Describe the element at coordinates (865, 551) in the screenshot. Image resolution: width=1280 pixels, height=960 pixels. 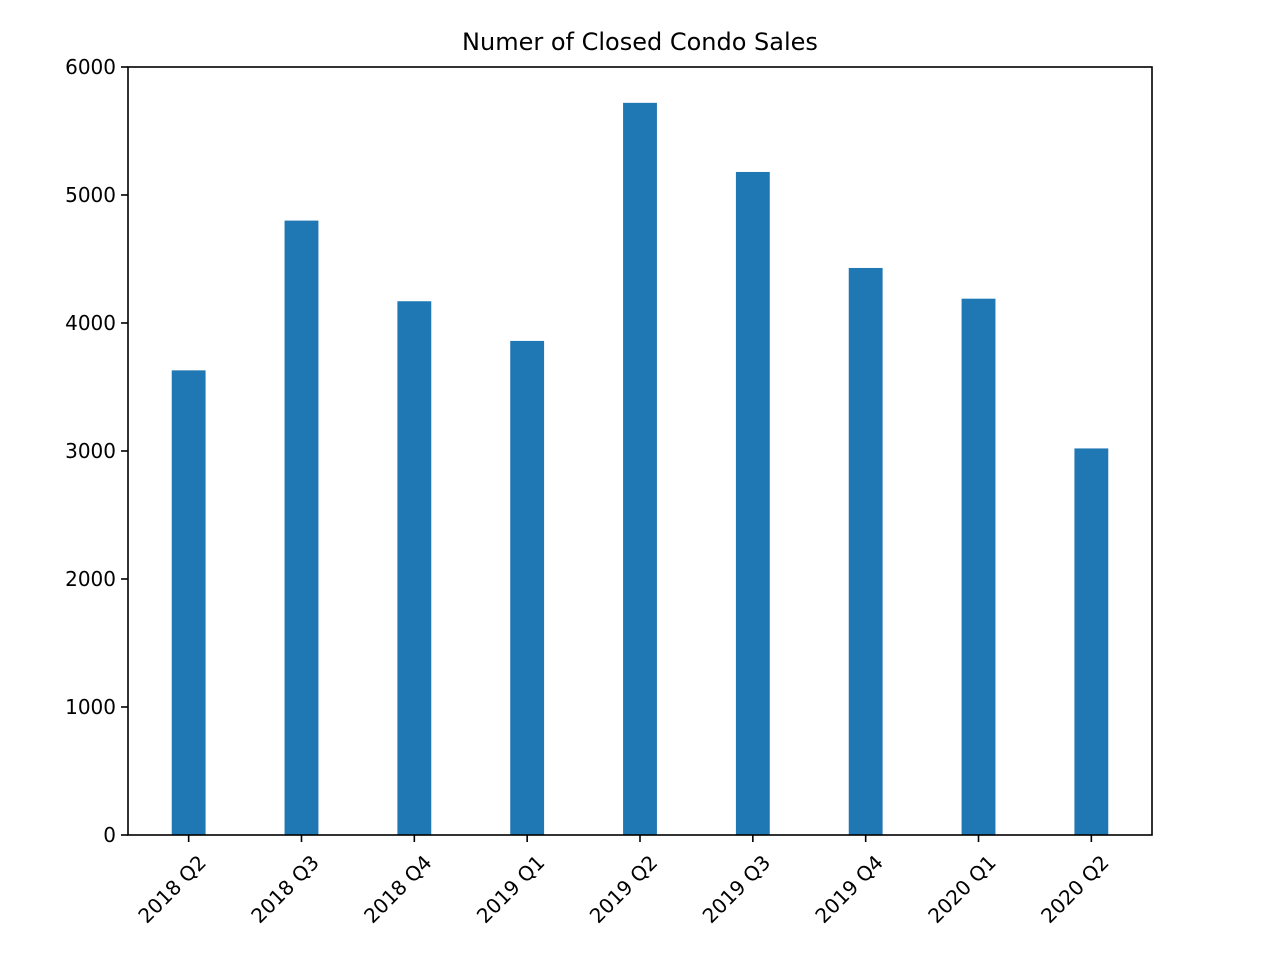
I see `bar-2019-q4` at that location.